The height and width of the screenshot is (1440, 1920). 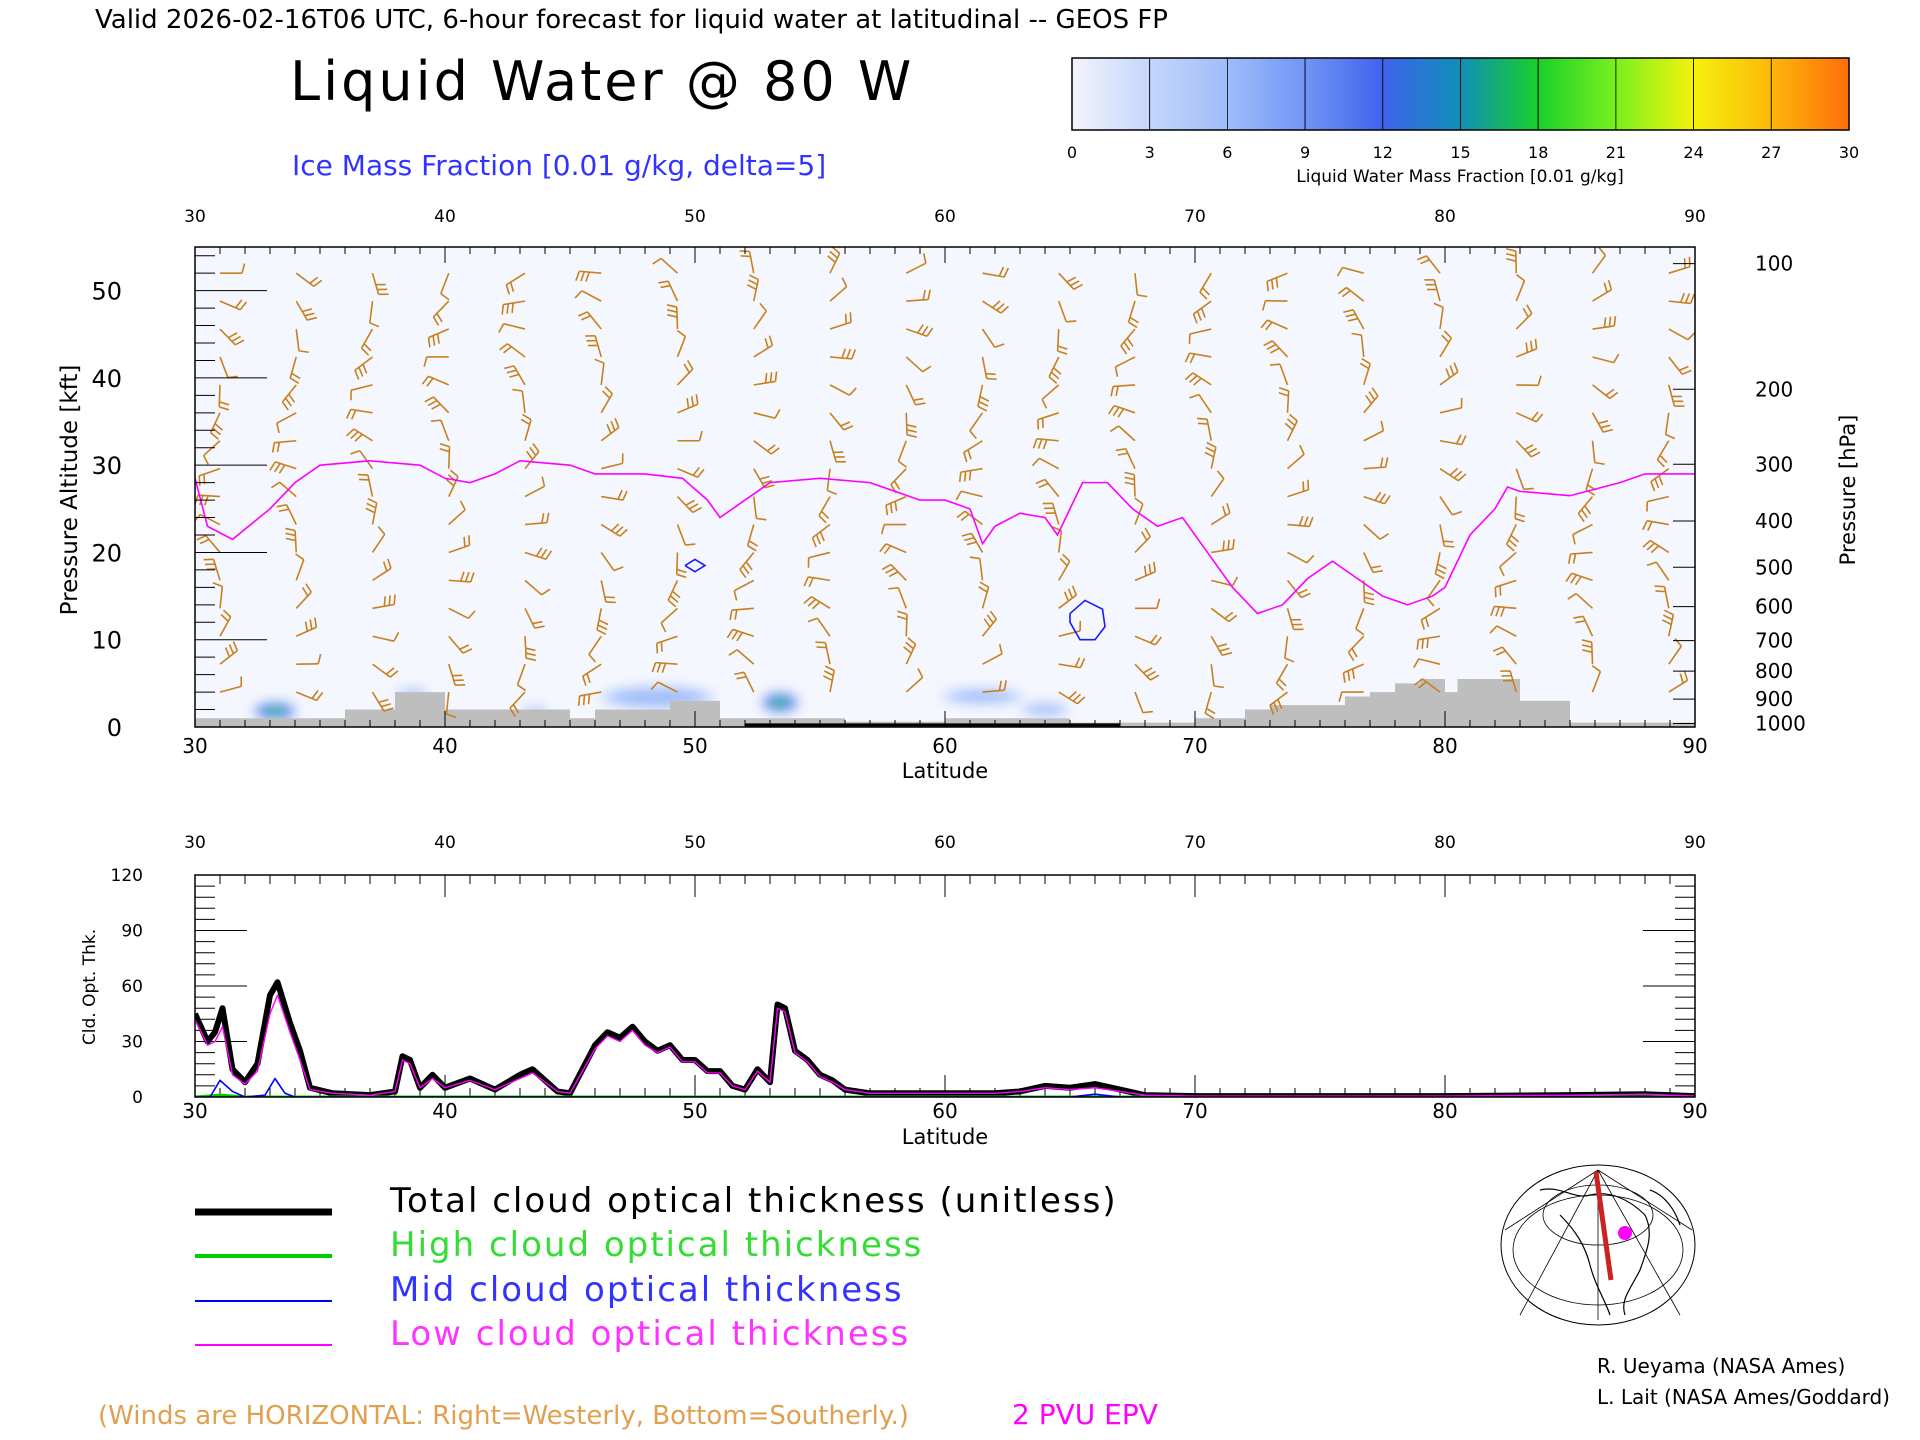 I want to click on y-tick-label: 0, so click(x=137, y=1098).